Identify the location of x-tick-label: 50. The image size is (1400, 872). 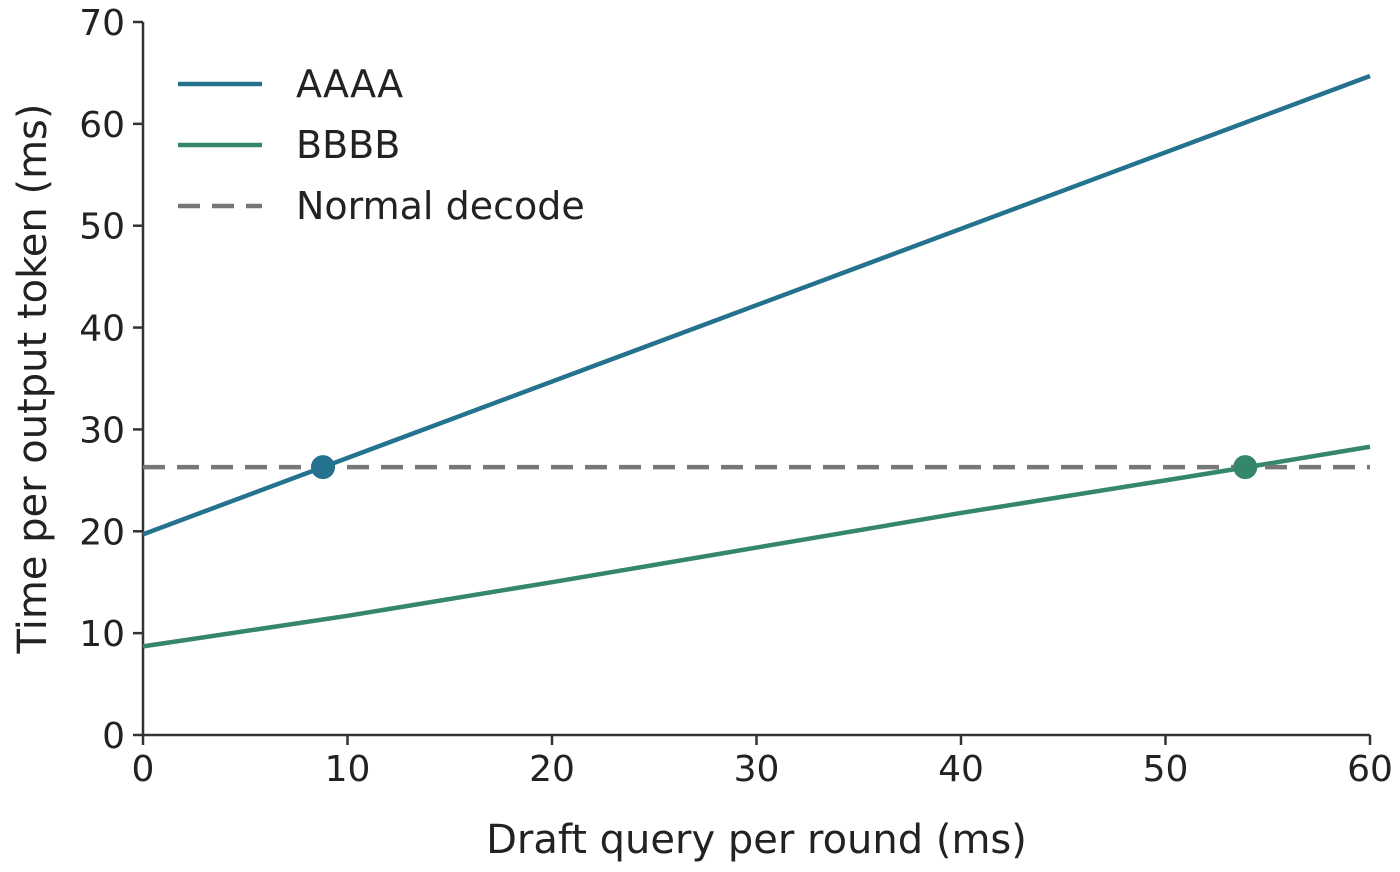
(1166, 769).